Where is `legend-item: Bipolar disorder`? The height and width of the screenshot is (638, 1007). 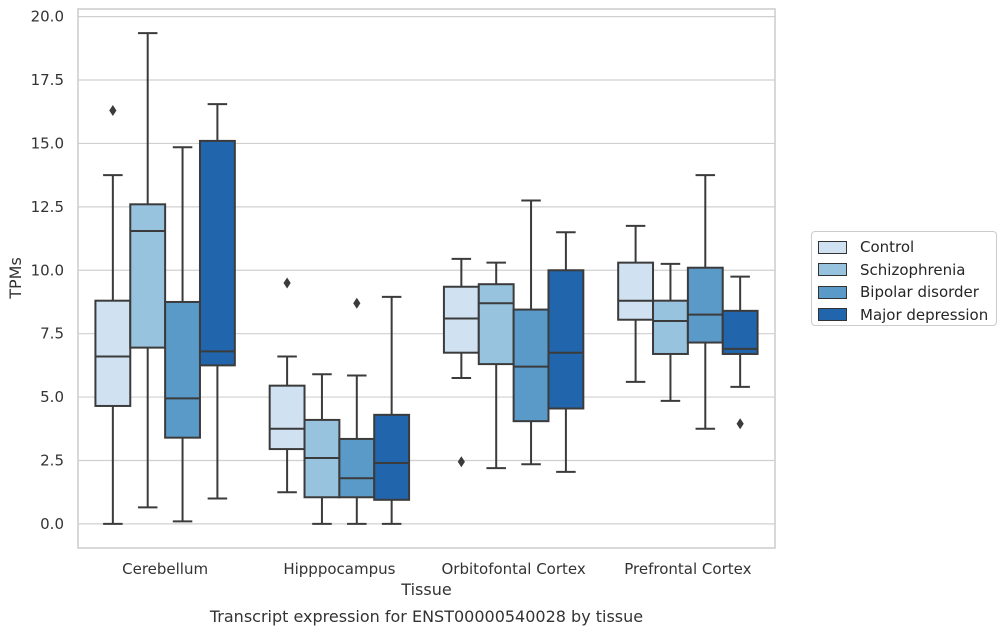 legend-item: Bipolar disorder is located at coordinates (907, 292).